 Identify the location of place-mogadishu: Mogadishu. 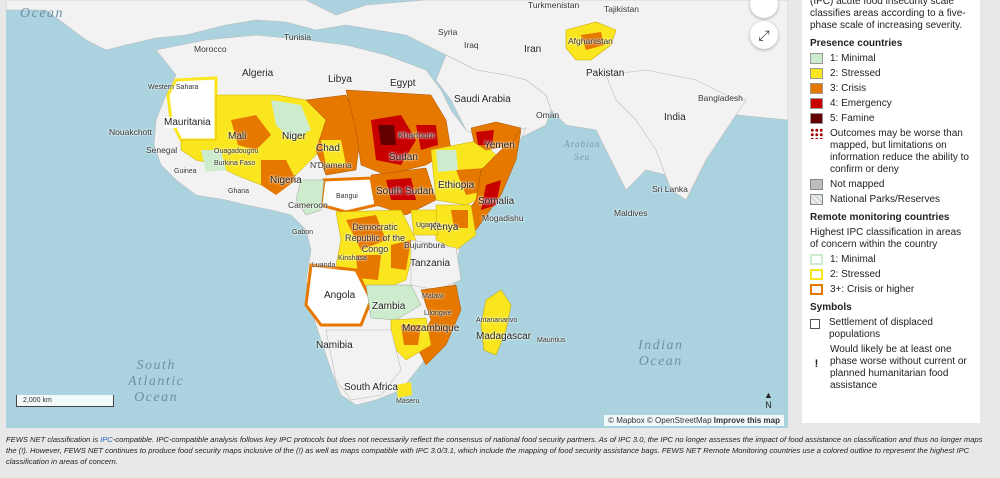
(503, 218).